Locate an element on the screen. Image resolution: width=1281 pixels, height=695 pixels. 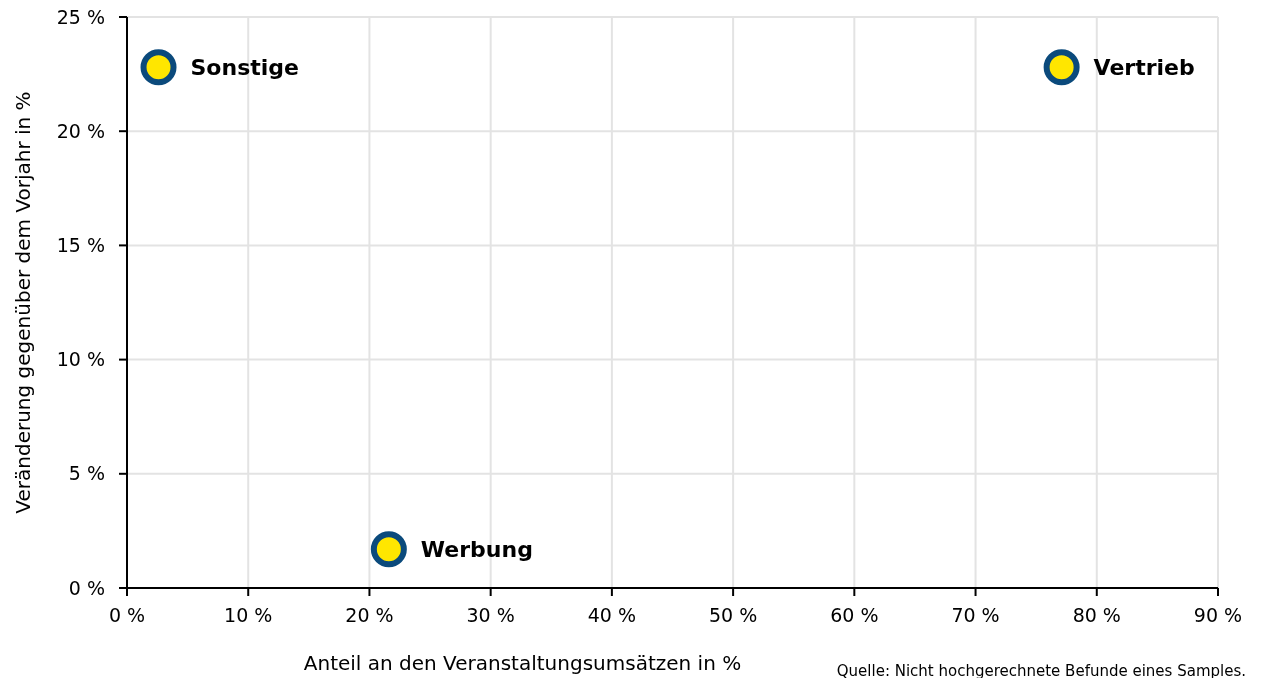
x-axis-title: Anteil an den Veranstaltungsumsätzen in % is located at coordinates (522, 663).